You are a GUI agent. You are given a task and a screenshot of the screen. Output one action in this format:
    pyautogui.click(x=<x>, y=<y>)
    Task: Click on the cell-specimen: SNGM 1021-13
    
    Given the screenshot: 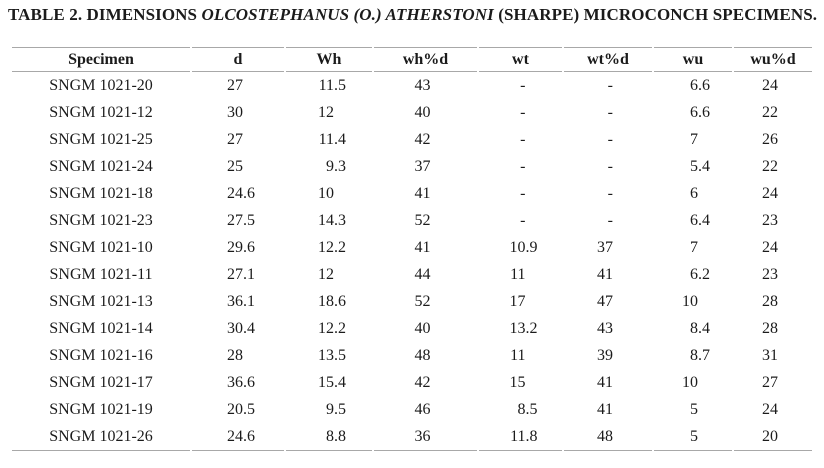 What is the action you would take?
    pyautogui.click(x=101, y=301)
    